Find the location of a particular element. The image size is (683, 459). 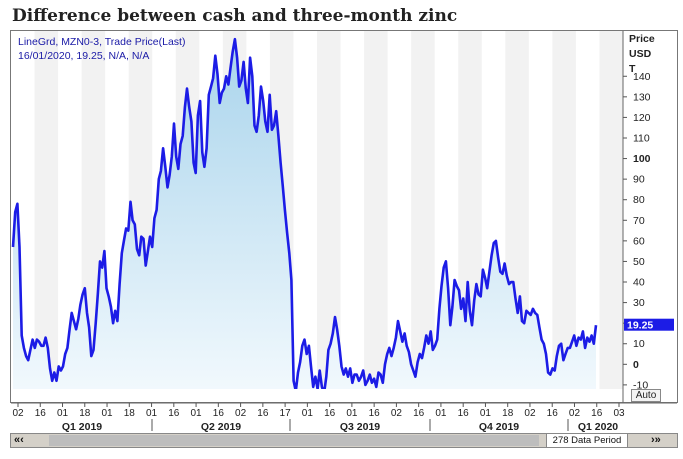

footer-strip is located at coordinates (344, 454).